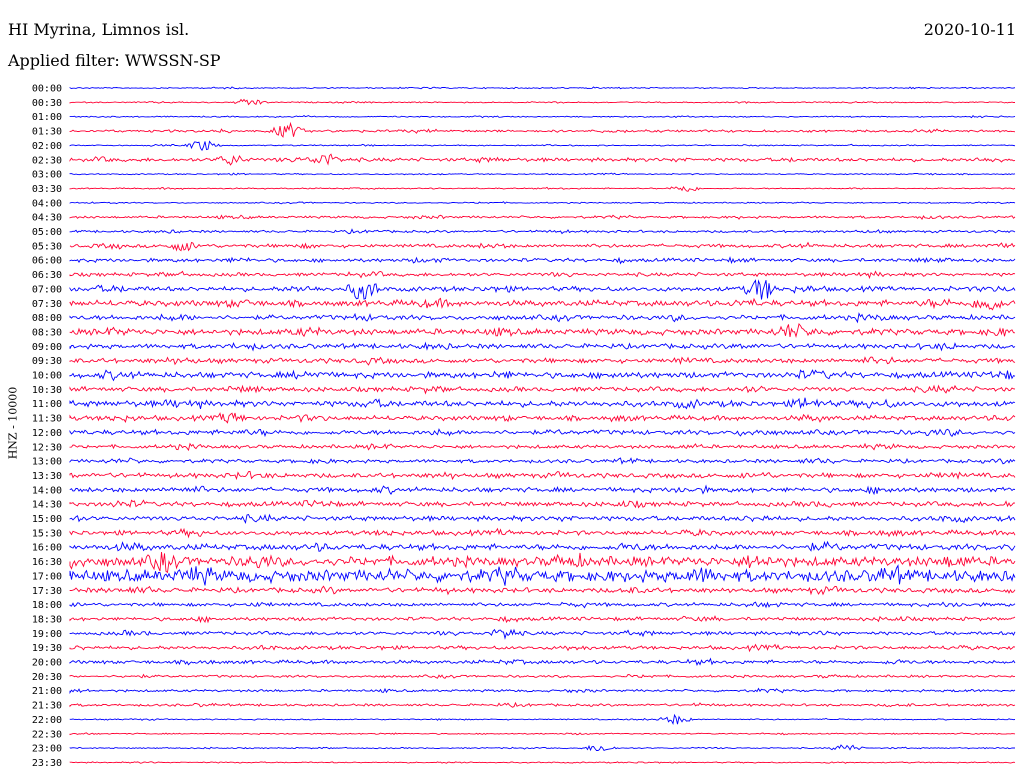 The height and width of the screenshot is (780, 1024). I want to click on row-time-label: 12:00, so click(47, 433).